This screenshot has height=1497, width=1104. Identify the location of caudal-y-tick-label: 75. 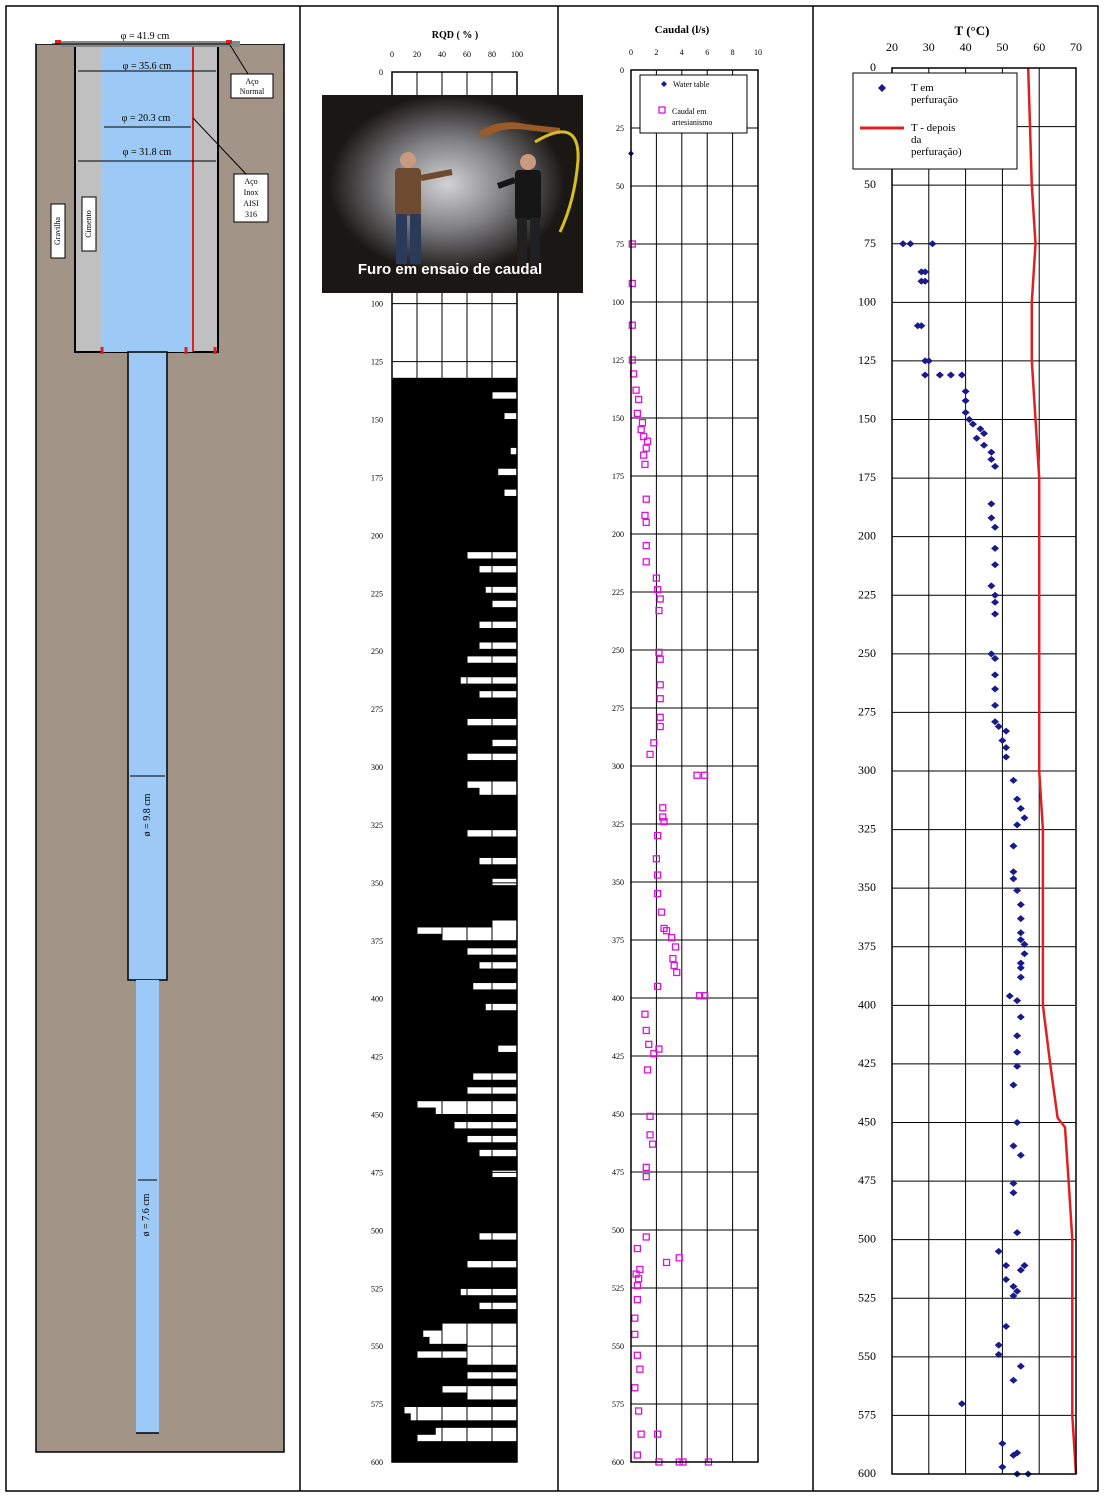
(620, 244).